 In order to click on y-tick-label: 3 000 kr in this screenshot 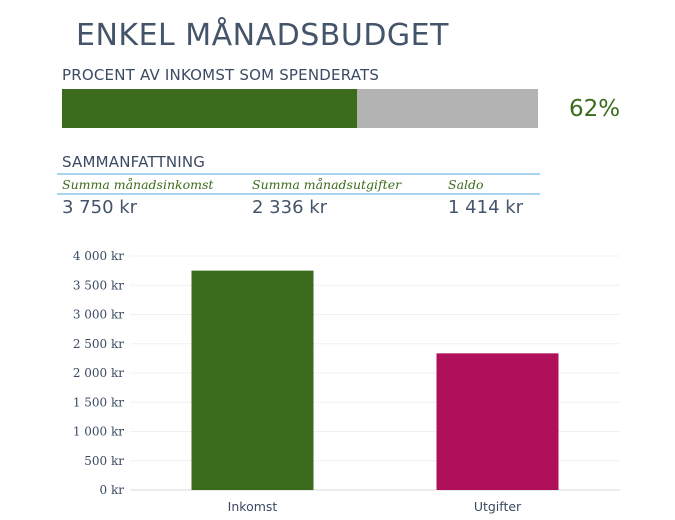, I will do `click(98, 315)`.